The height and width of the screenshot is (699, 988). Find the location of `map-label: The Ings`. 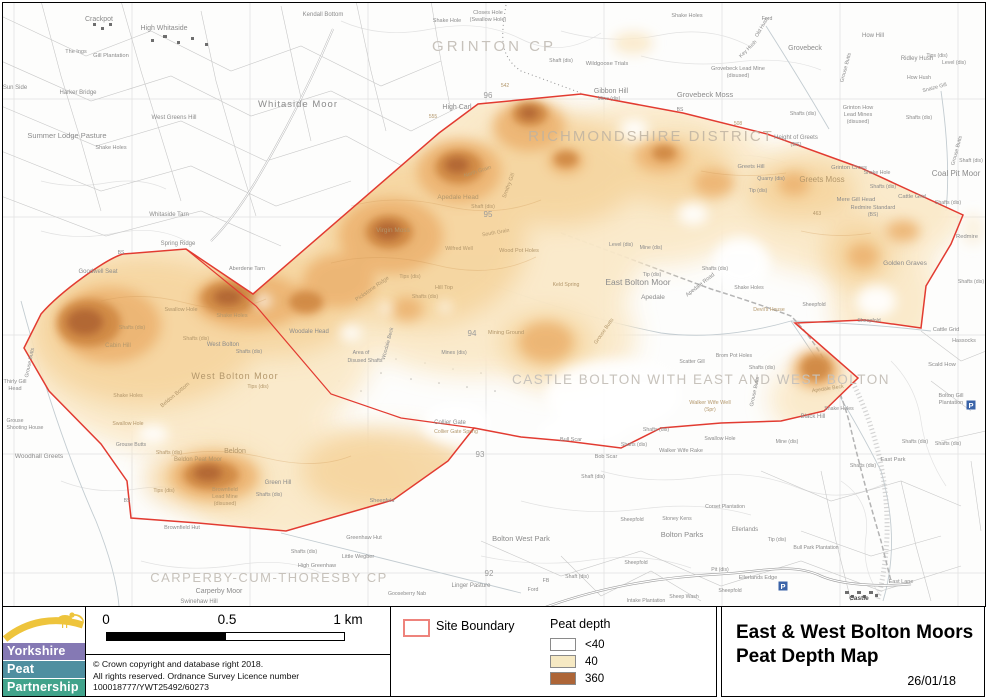

map-label: The Ings is located at coordinates (76, 52).